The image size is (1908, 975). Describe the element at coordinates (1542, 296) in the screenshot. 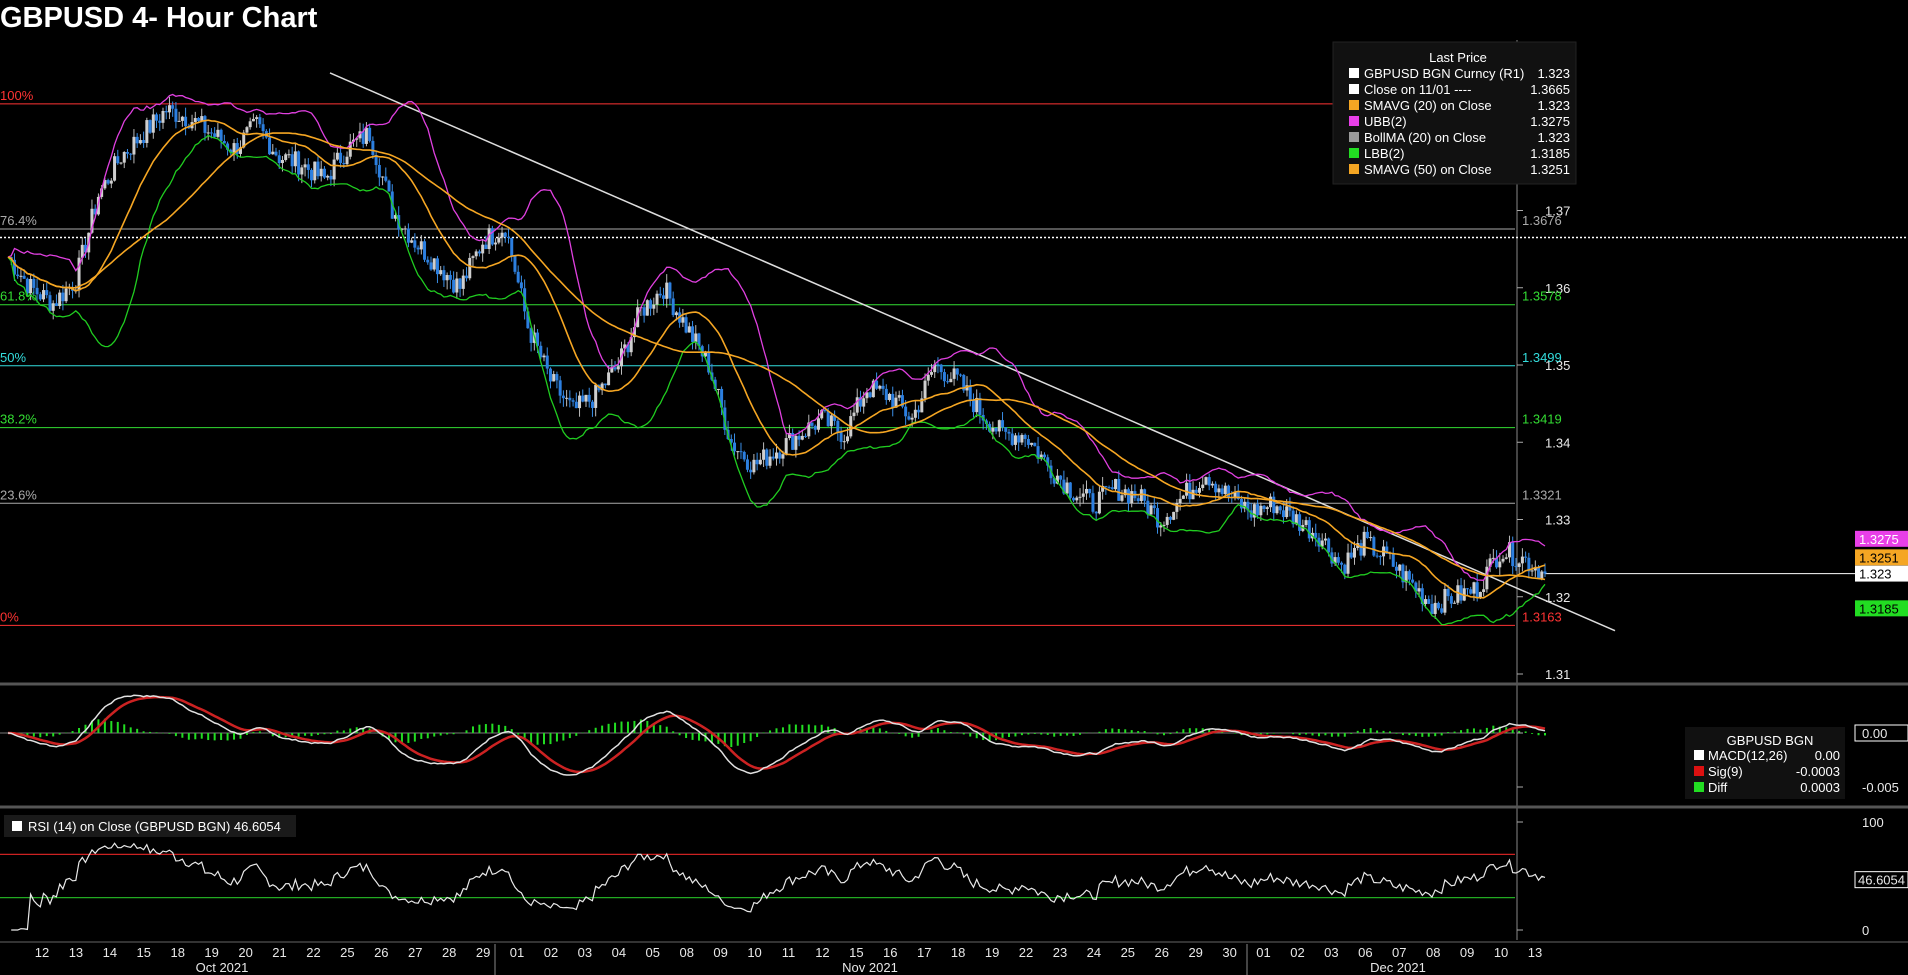

I see `fib-value-label: 1.3578` at that location.